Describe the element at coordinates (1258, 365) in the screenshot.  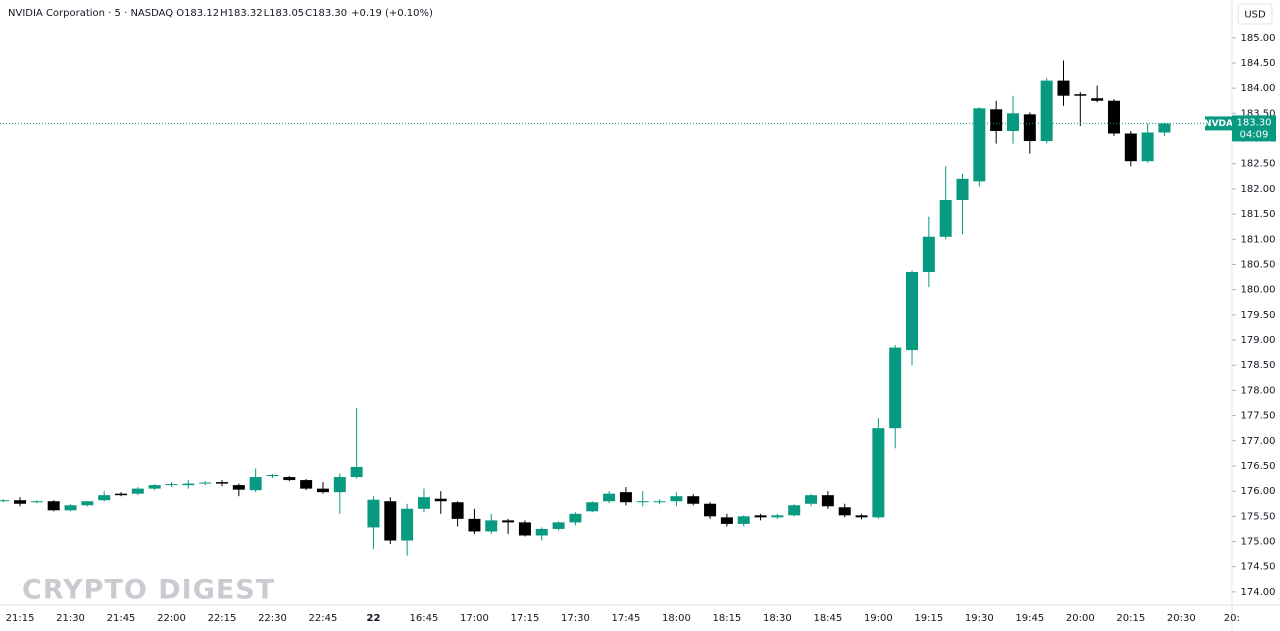
I see `y-tick-label: 178.50` at that location.